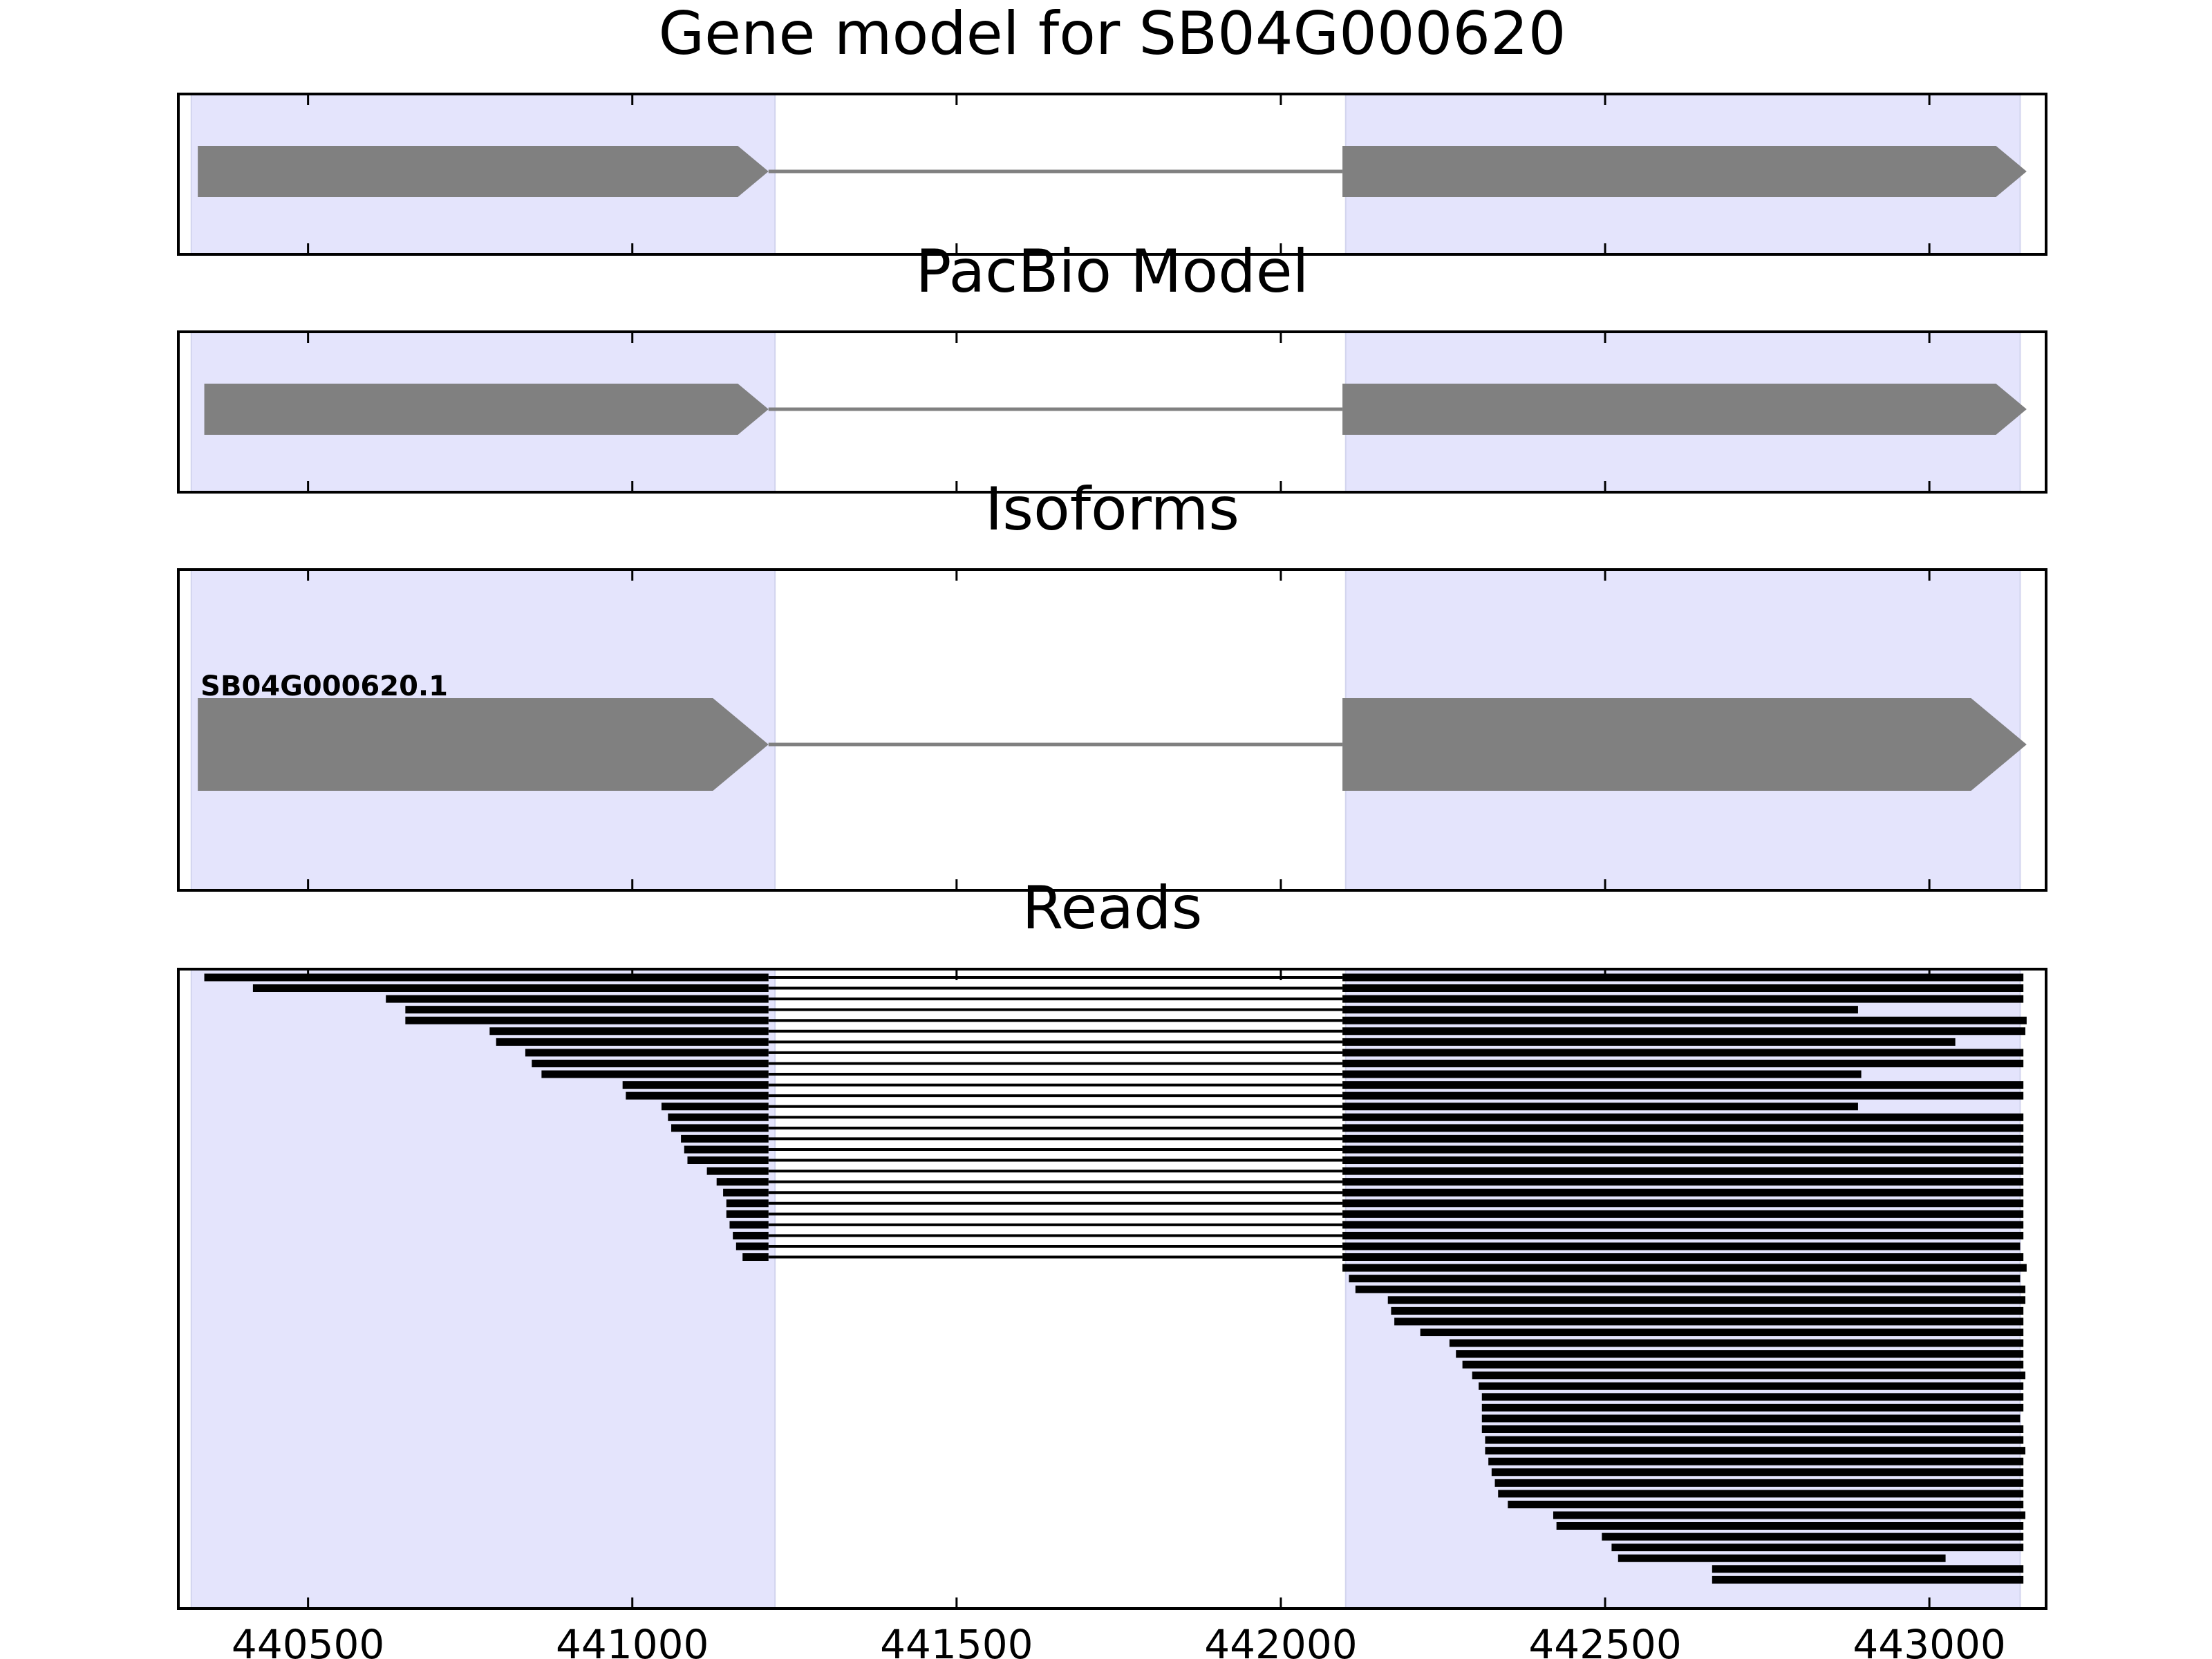  Describe the element at coordinates (1112, 272) in the screenshot. I see `panel-2-title: PacBio Model` at that location.